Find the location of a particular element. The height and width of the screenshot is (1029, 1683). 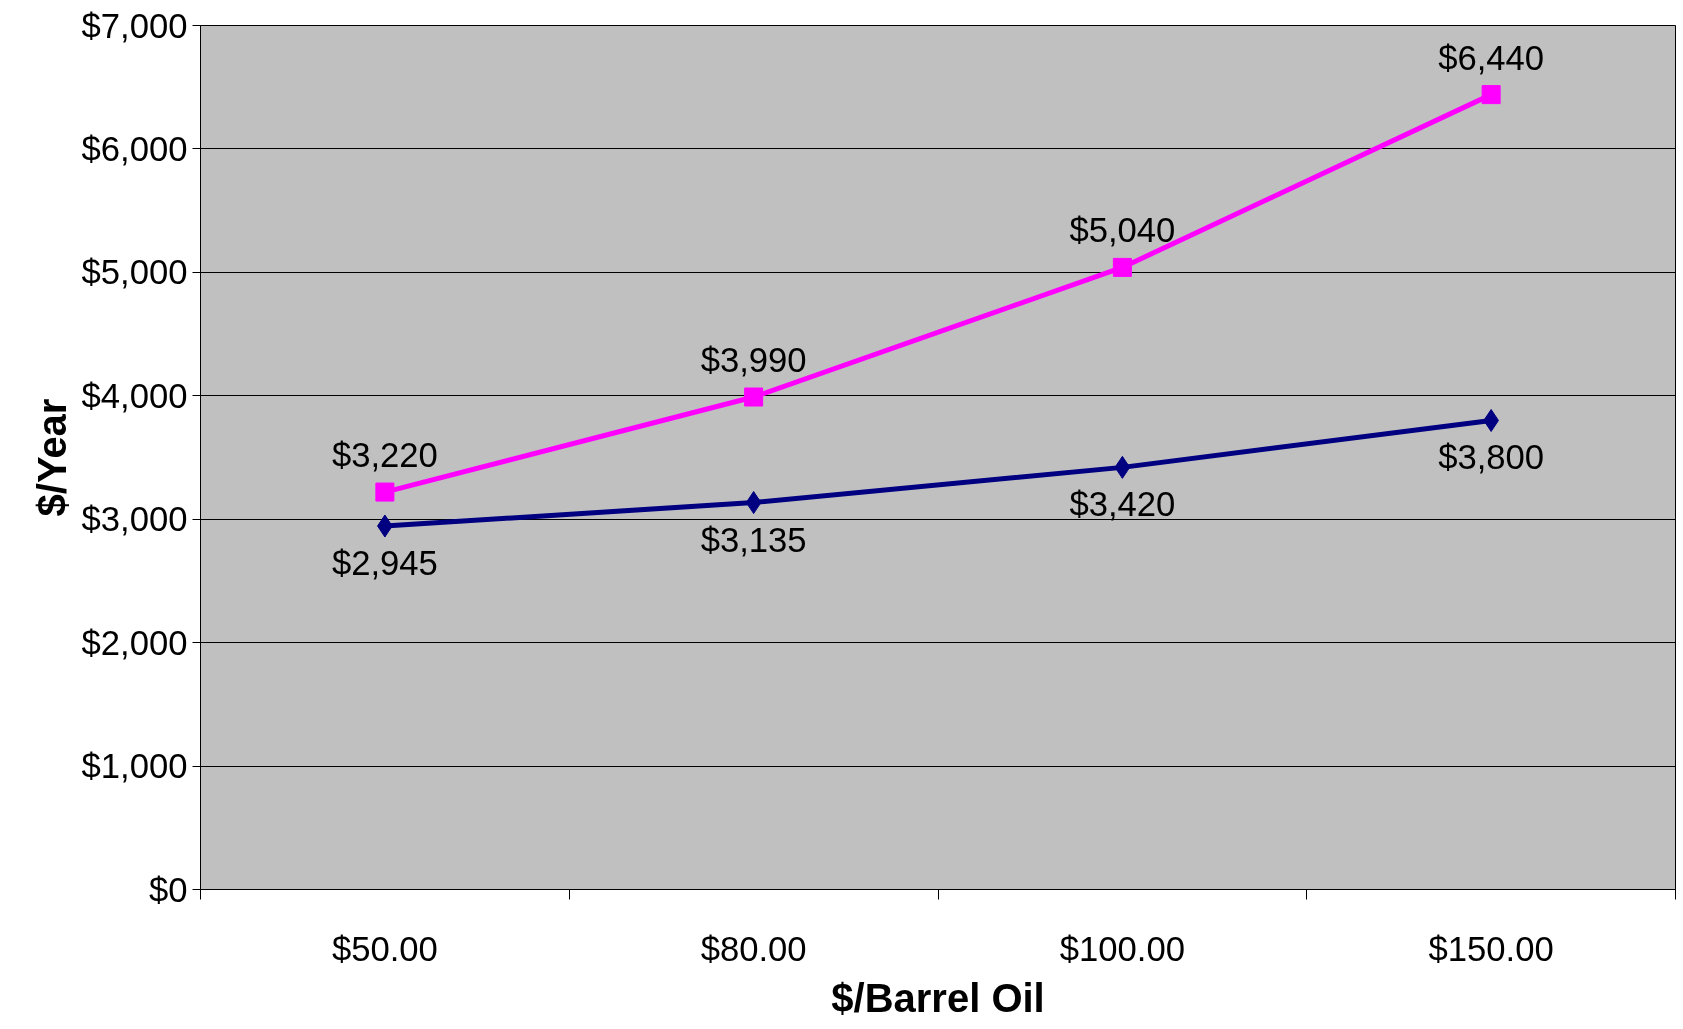

y-tick-label: $6,000 is located at coordinates (134, 148).